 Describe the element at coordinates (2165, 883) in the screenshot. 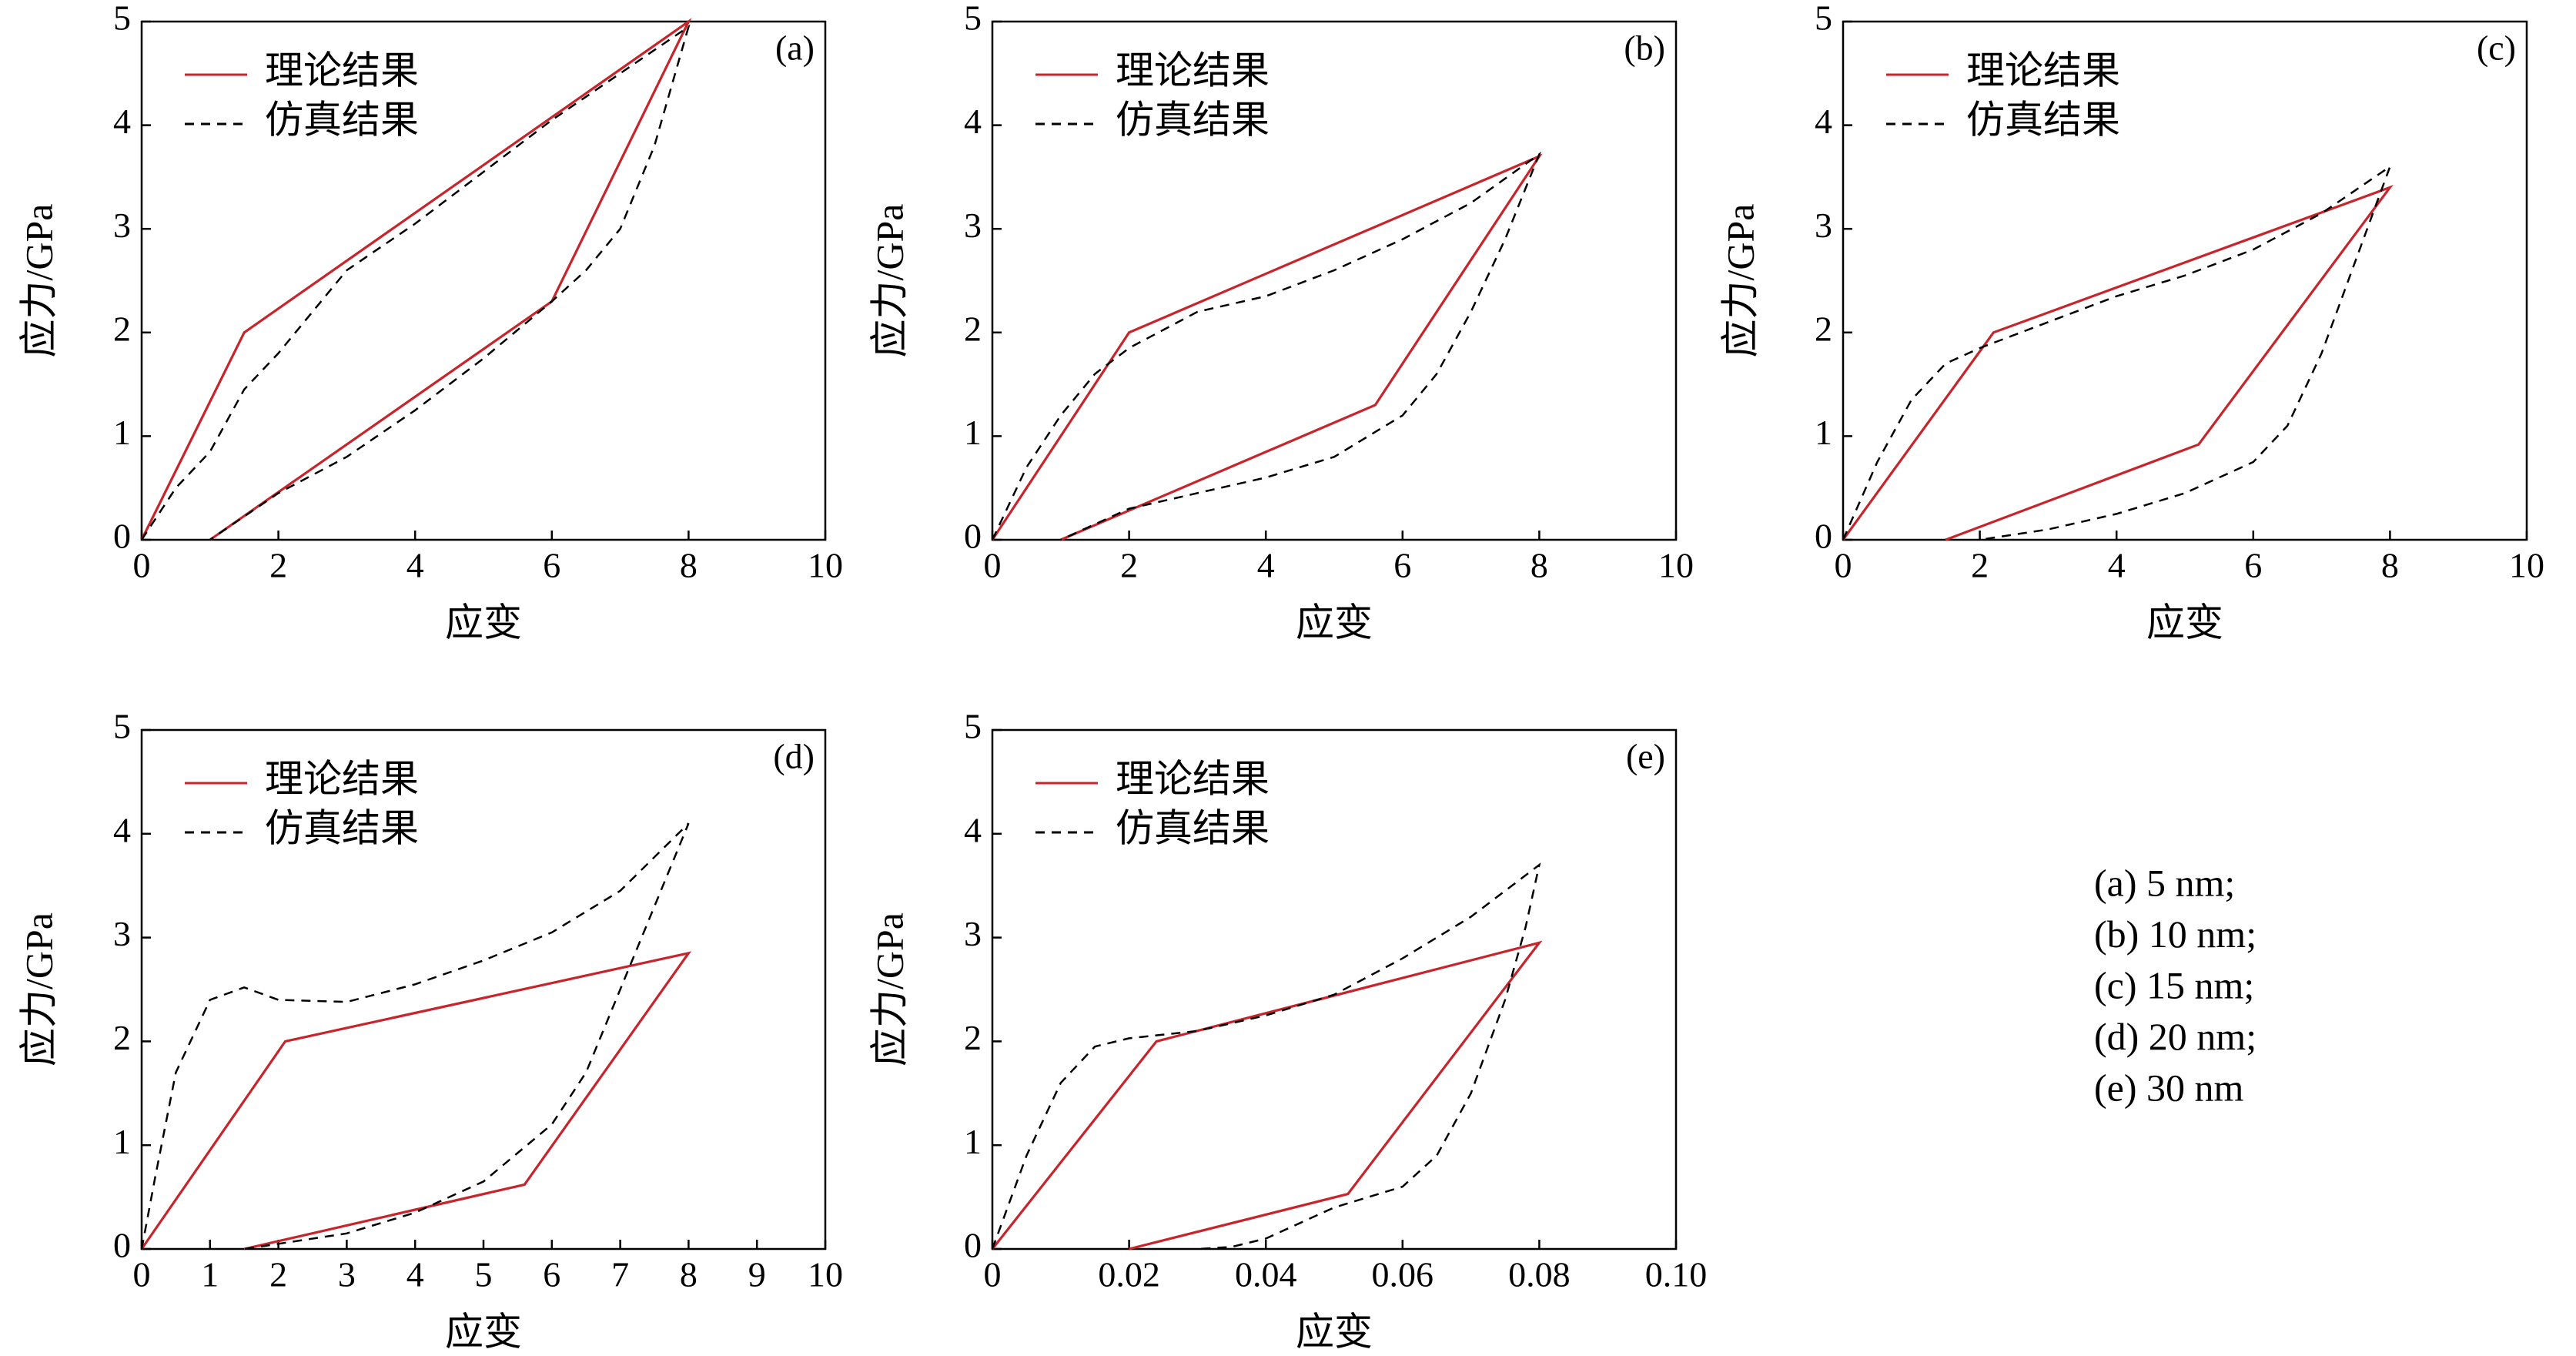

I see `note: (a) 5 nm;` at that location.